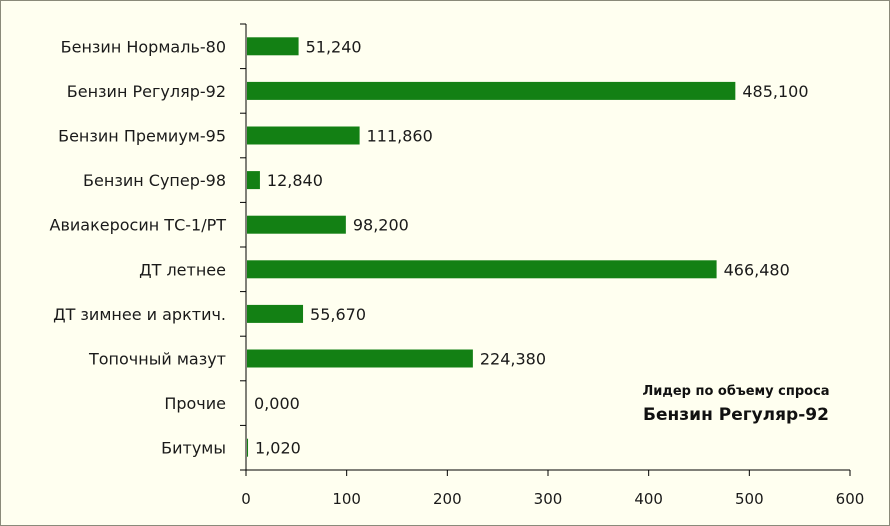 This screenshot has width=890, height=526. I want to click on category-label: Топочный мазут, so click(157, 359).